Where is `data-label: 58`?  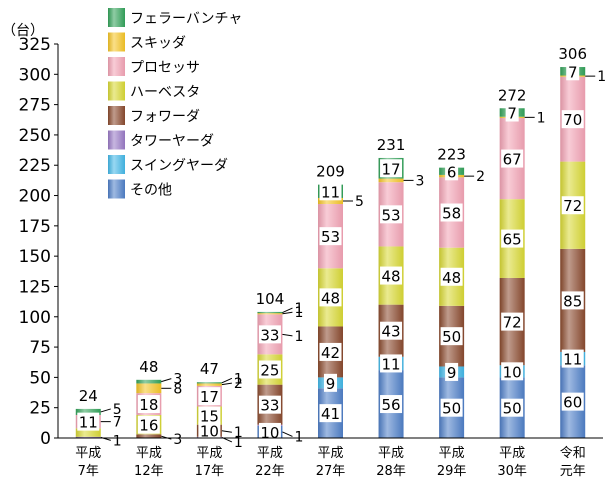 data-label: 58 is located at coordinates (451, 214).